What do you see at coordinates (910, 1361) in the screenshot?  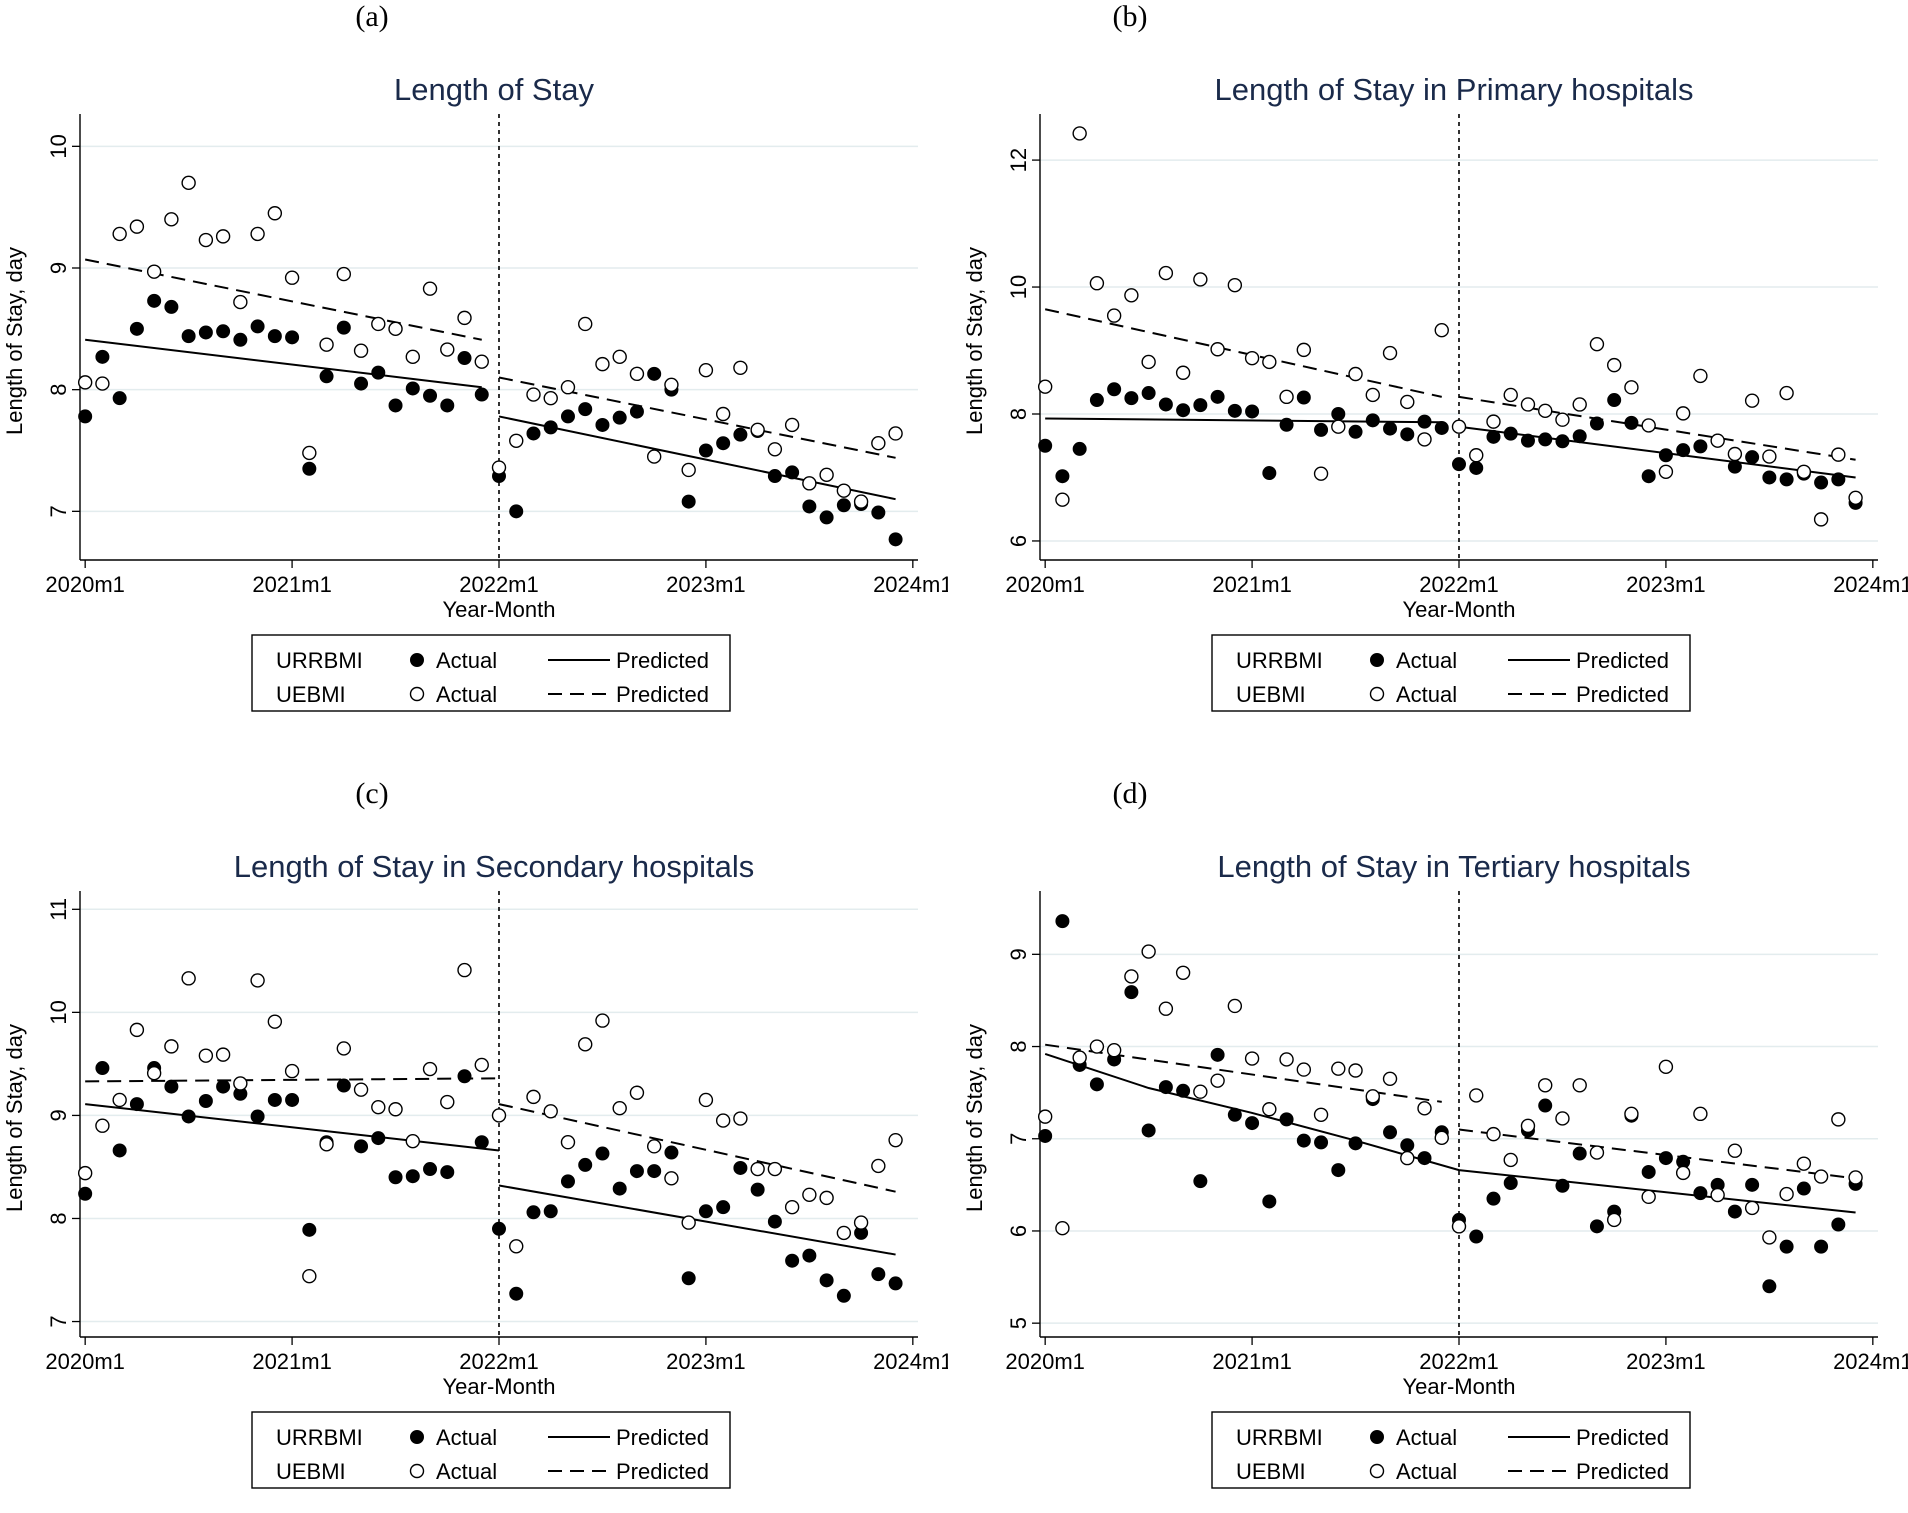 I see `chart-c-xtick-label: 2024m1` at bounding box center [910, 1361].